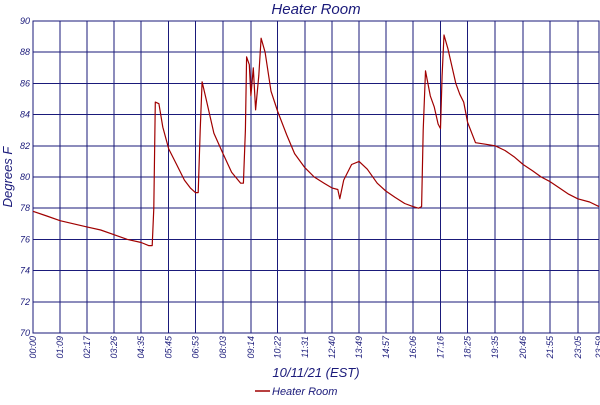  Describe the element at coordinates (87, 347) in the screenshot. I see `x-tick-label: 02:17` at that location.